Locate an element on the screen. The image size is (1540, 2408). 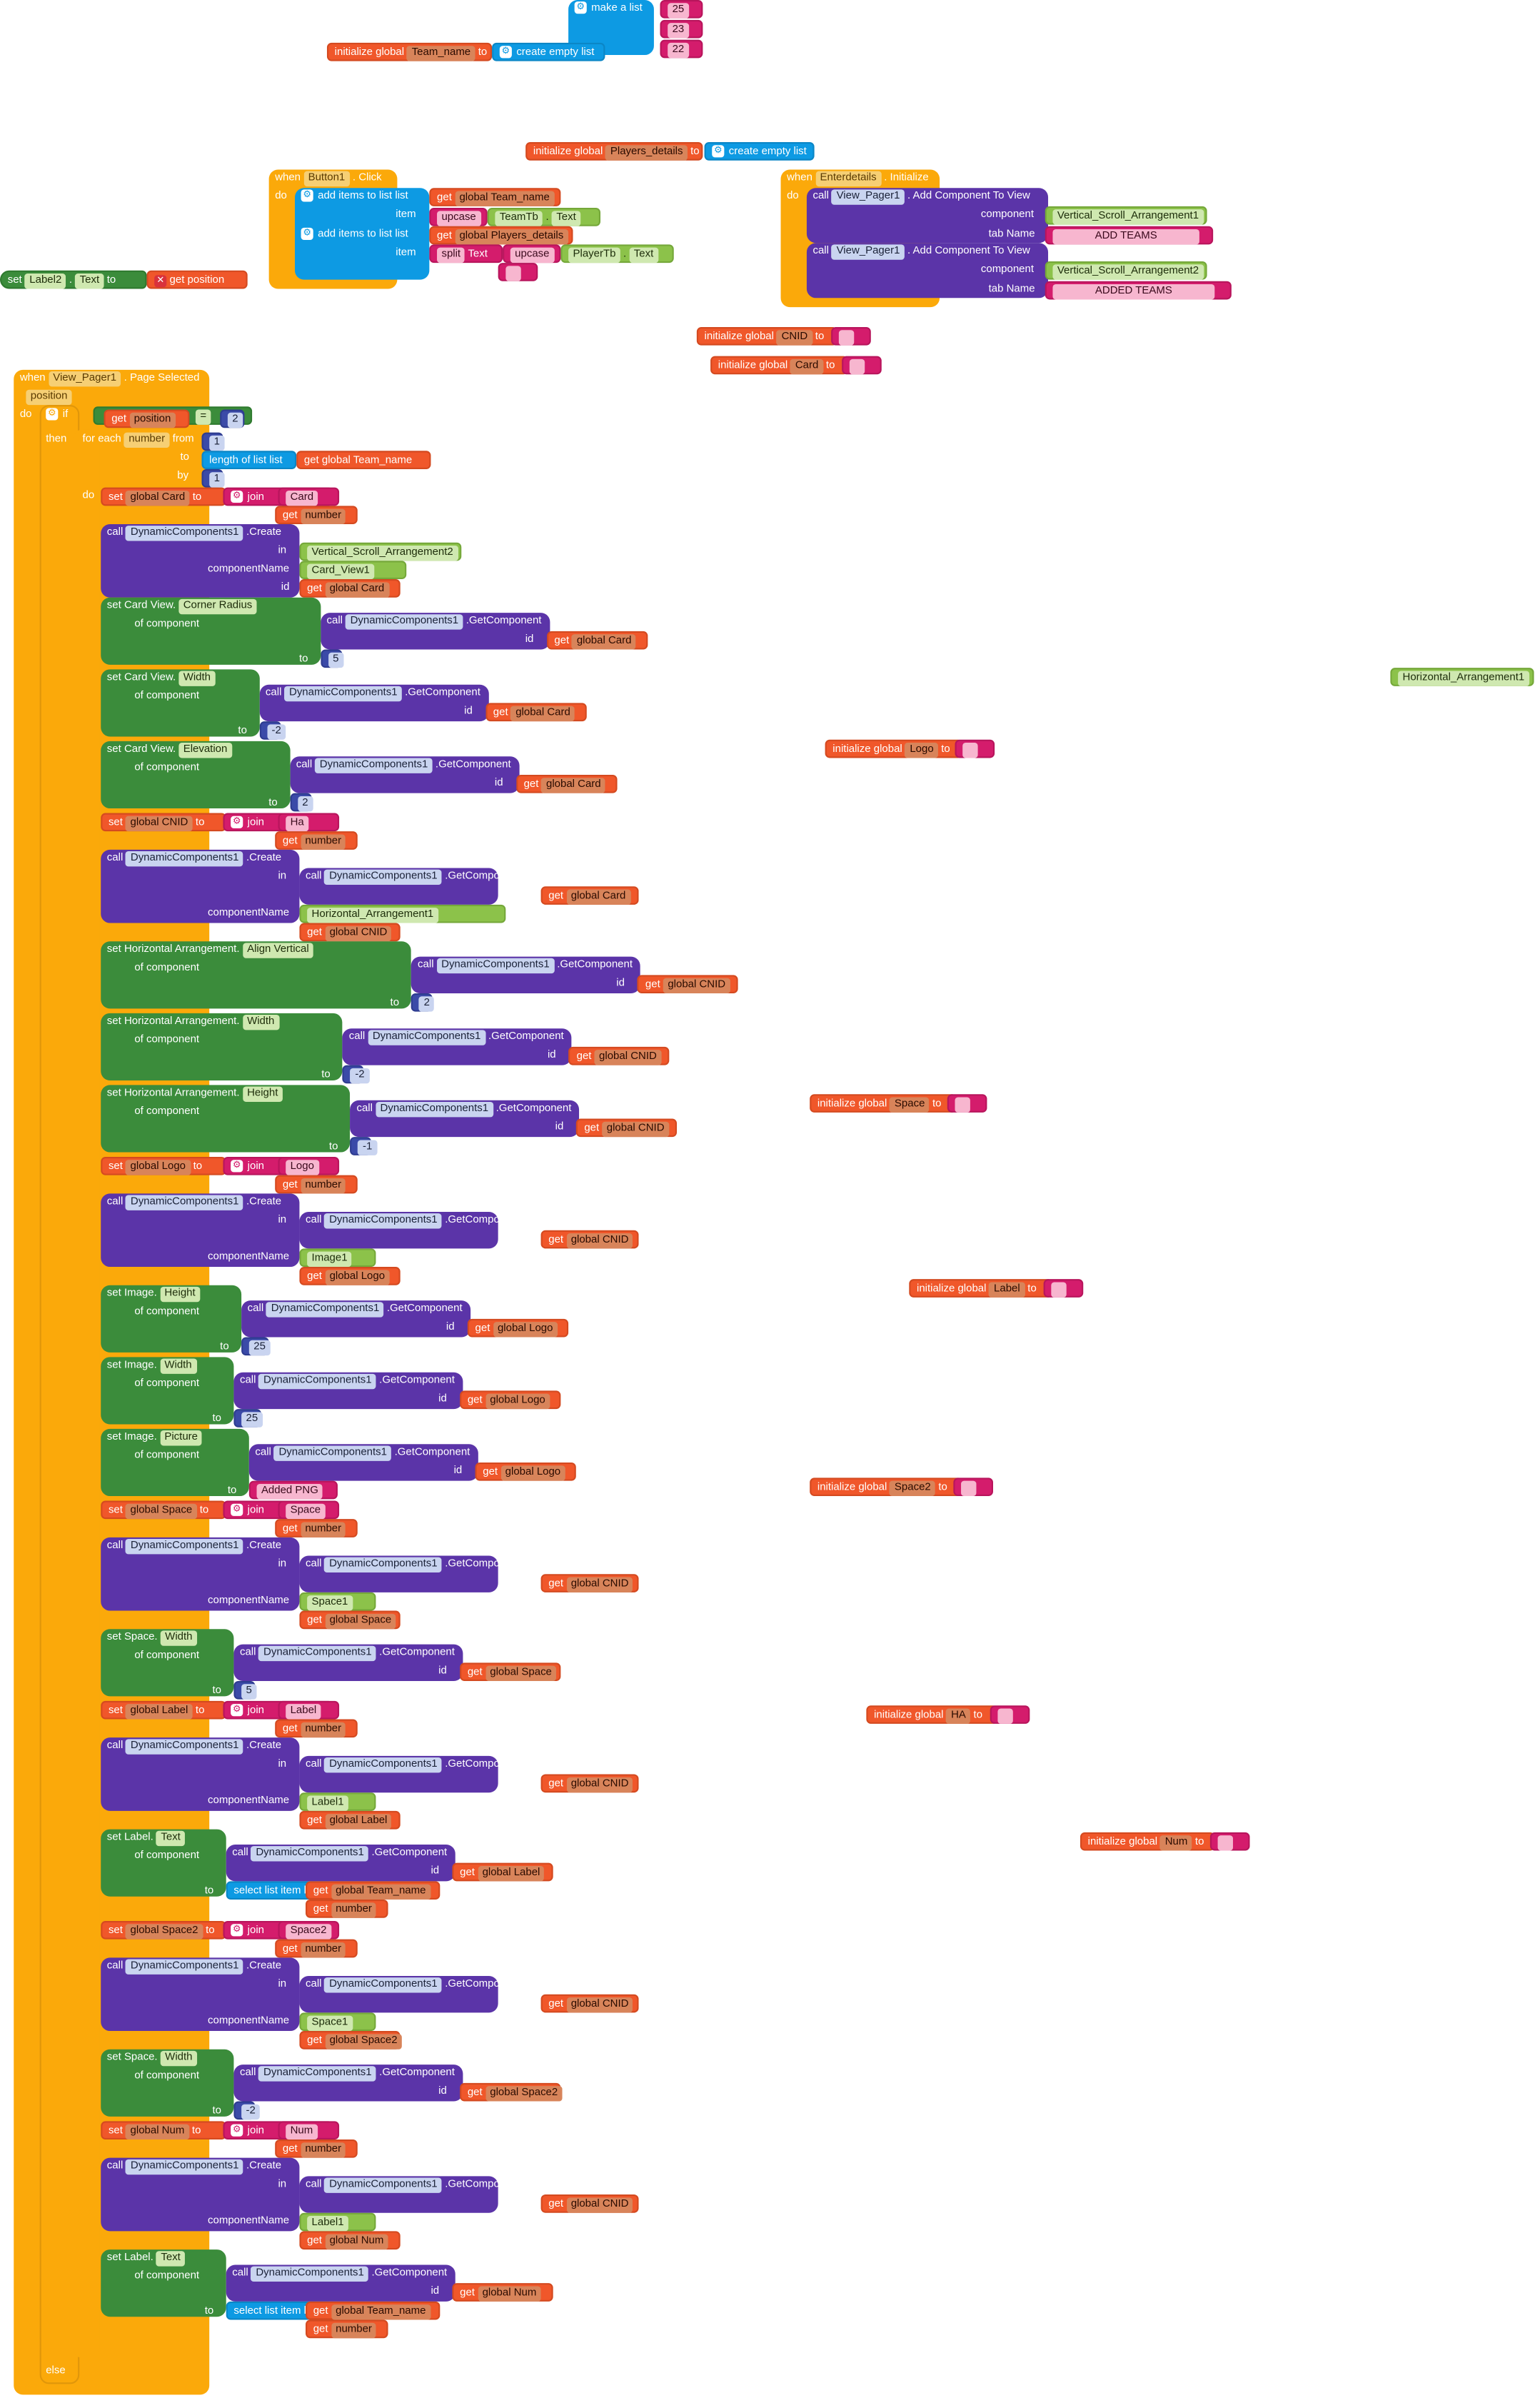
upcase-block-2: upcase is located at coordinates (532, 254).